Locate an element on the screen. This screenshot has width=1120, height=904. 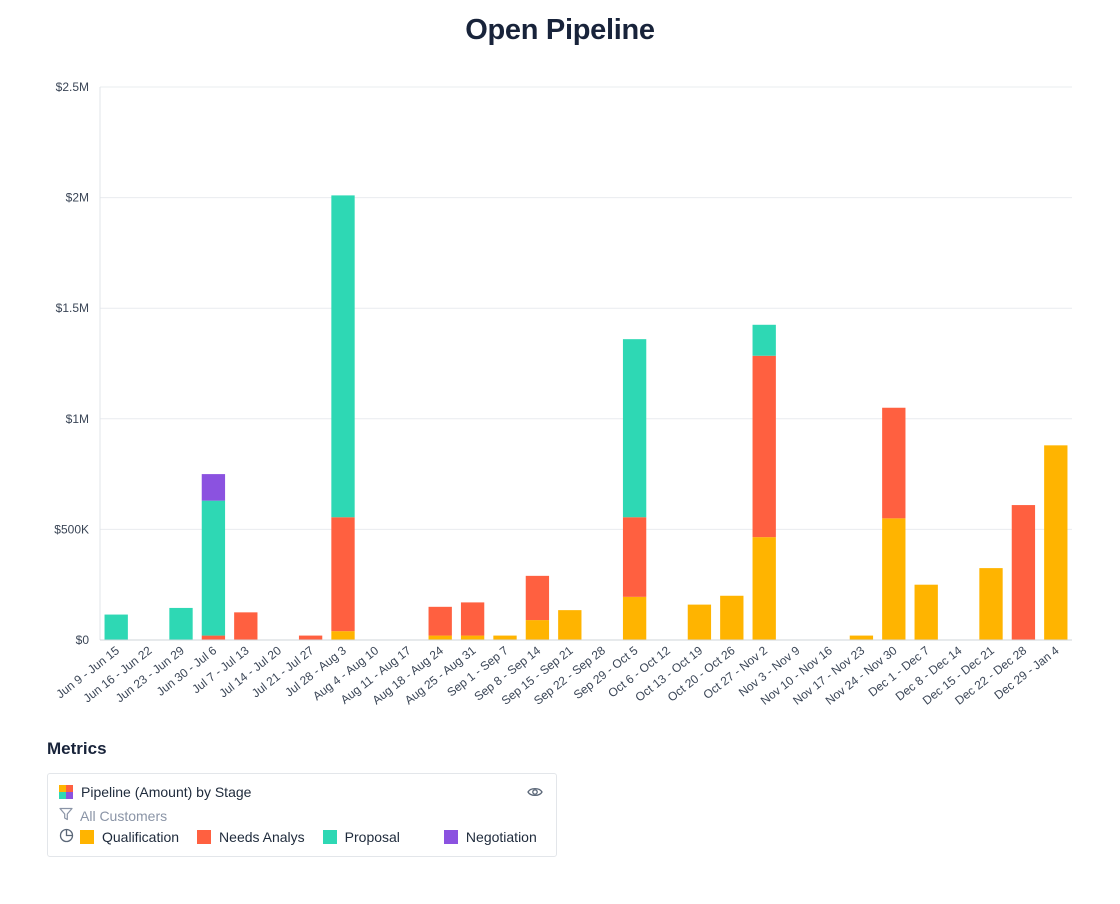
legend-label: Proposal is located at coordinates (372, 837).